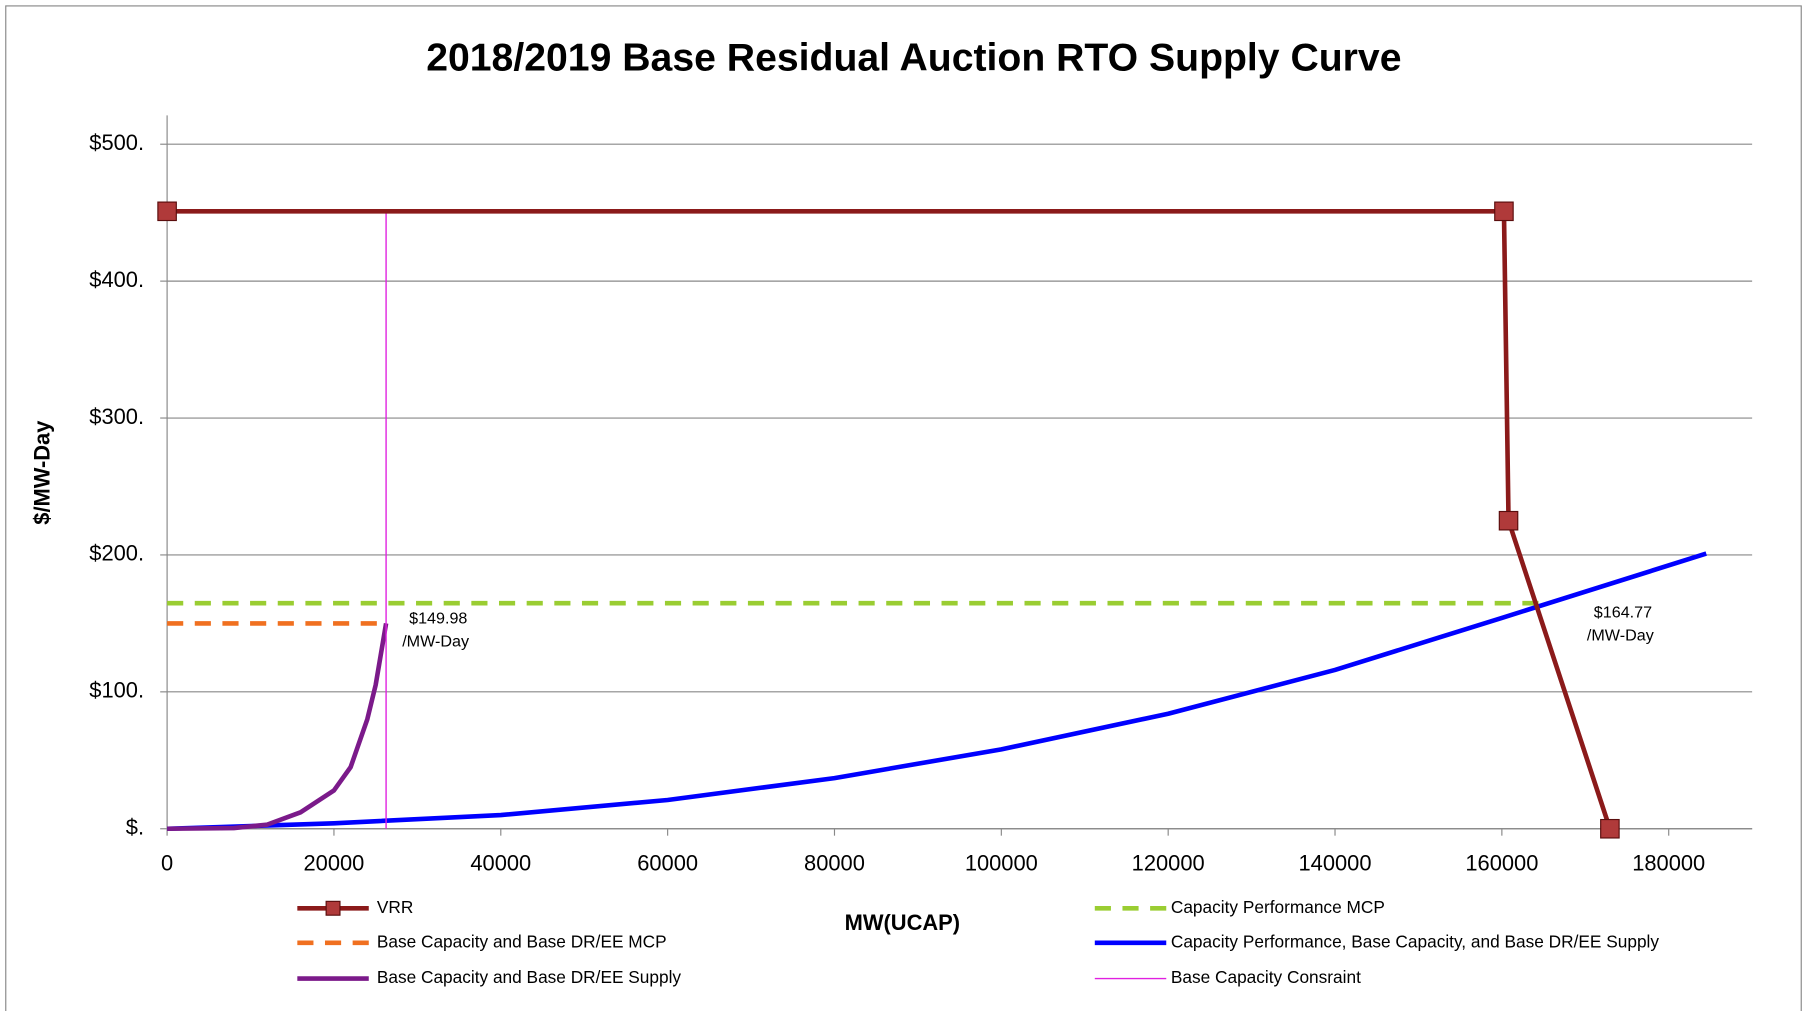 The height and width of the screenshot is (1011, 1807). What do you see at coordinates (522, 941) in the screenshot?
I see `legend-label: Base Capacity and Base DR/EE MCP` at bounding box center [522, 941].